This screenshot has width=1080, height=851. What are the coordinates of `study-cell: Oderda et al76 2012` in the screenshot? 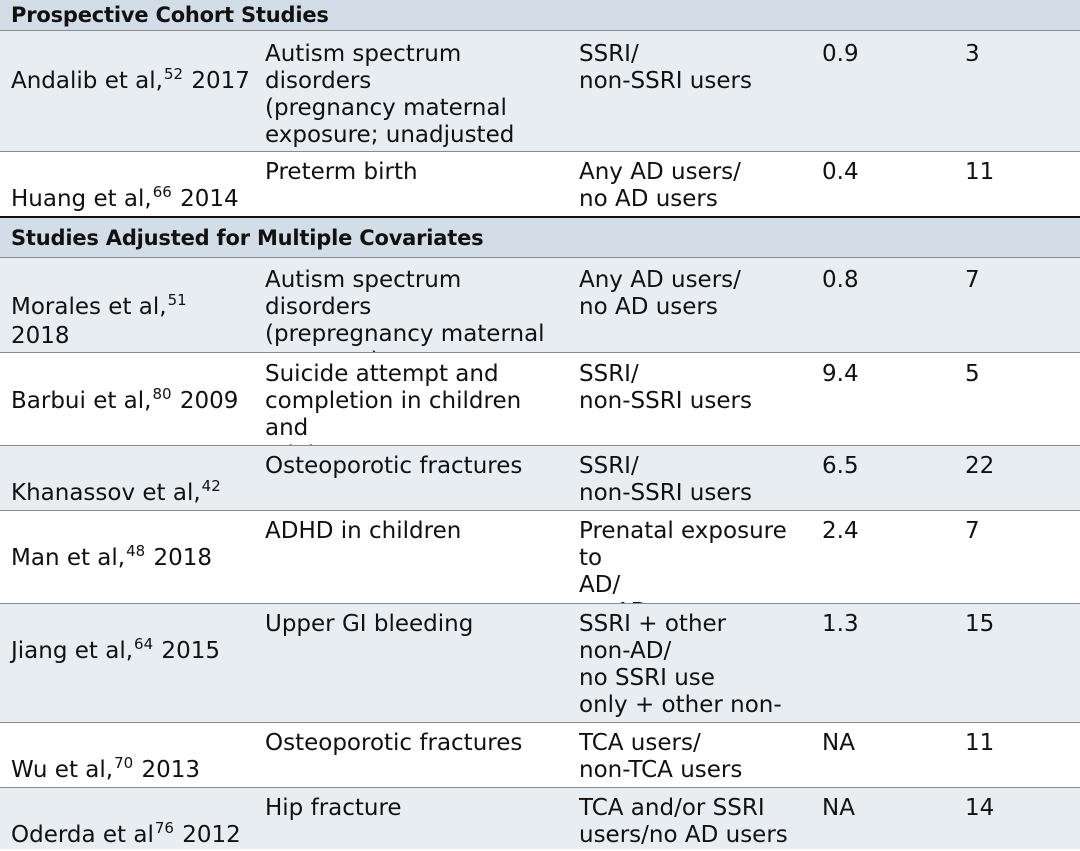 It's located at (131, 823).